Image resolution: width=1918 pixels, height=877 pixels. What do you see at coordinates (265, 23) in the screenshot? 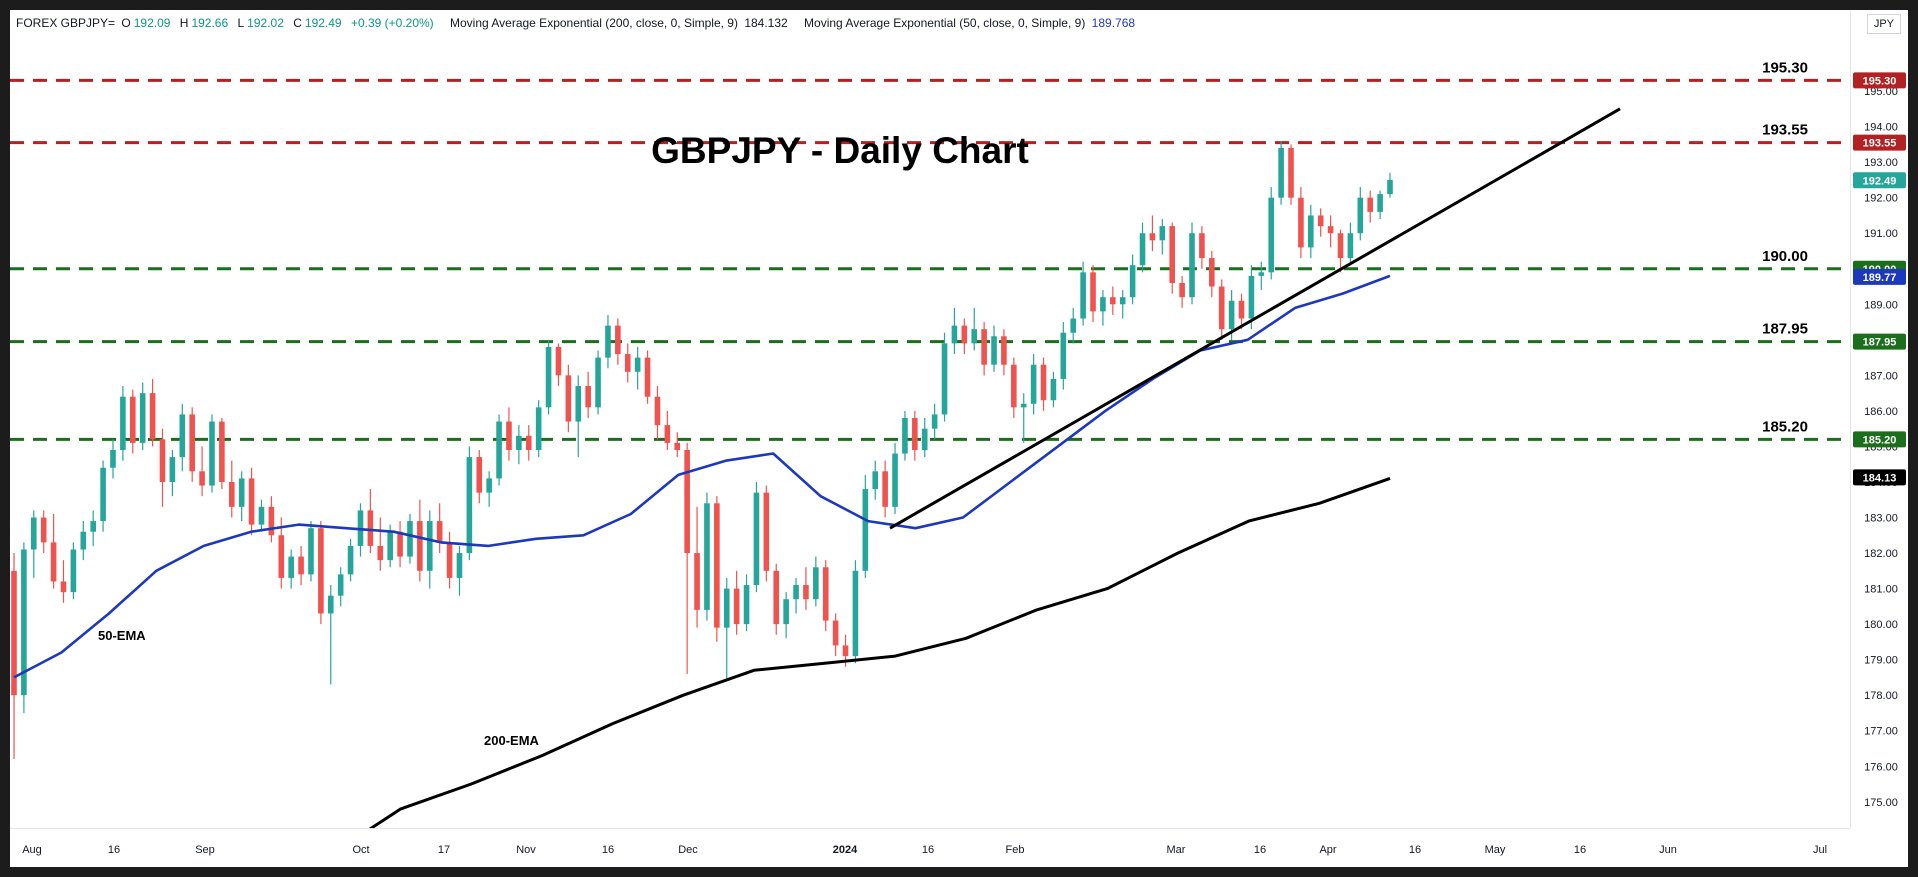
I see `legend-low: 192.02` at bounding box center [265, 23].